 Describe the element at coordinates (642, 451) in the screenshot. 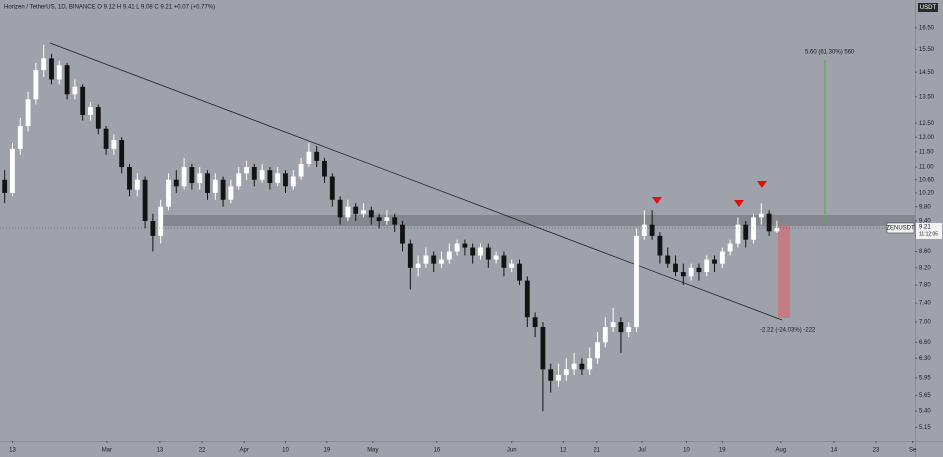

I see `x-tick-label: Jul` at that location.